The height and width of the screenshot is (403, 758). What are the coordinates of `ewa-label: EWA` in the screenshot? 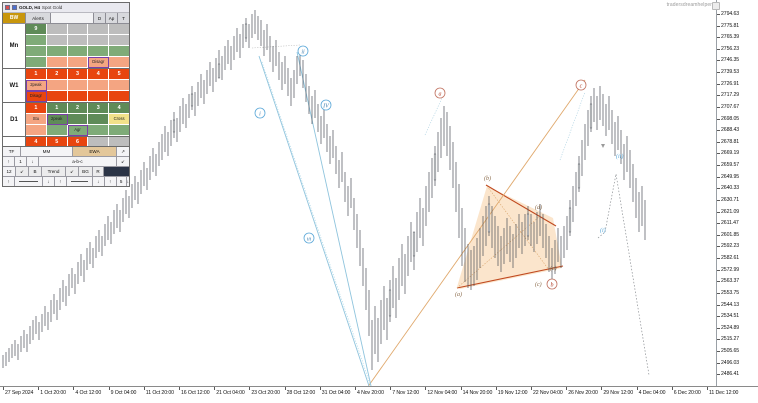 It's located at (95, 151).